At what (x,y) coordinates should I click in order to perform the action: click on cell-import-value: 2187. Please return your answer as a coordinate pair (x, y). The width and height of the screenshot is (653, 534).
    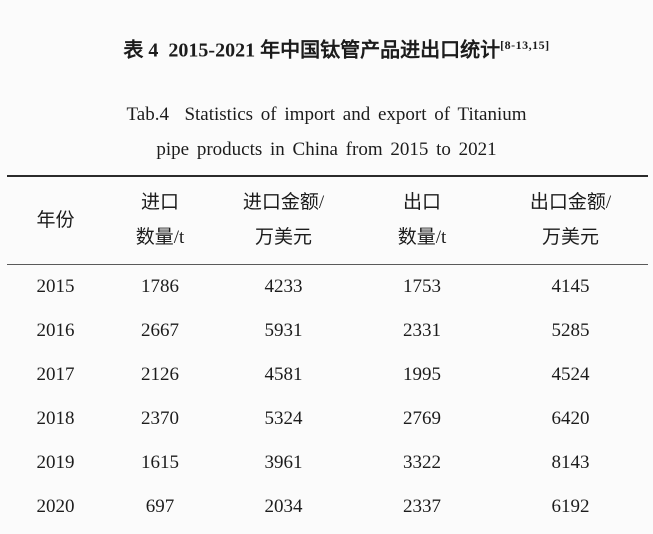
    Looking at the image, I should click on (283, 531).